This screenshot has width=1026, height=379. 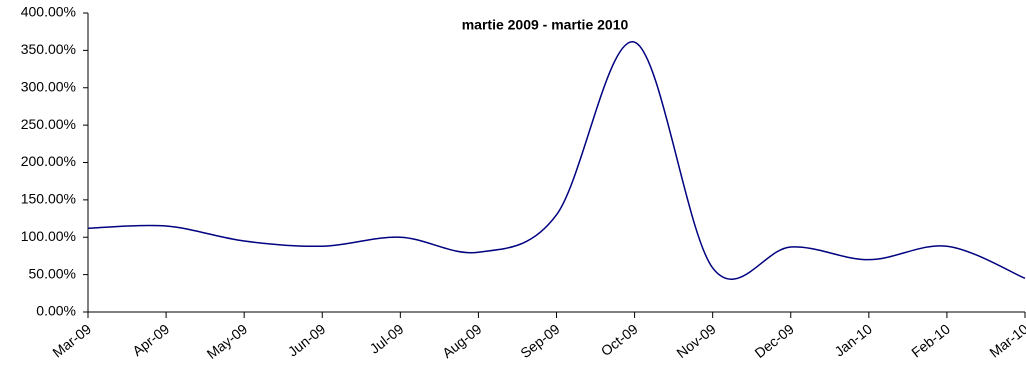 I want to click on x-tick-label: Jul-09, so click(x=387, y=339).